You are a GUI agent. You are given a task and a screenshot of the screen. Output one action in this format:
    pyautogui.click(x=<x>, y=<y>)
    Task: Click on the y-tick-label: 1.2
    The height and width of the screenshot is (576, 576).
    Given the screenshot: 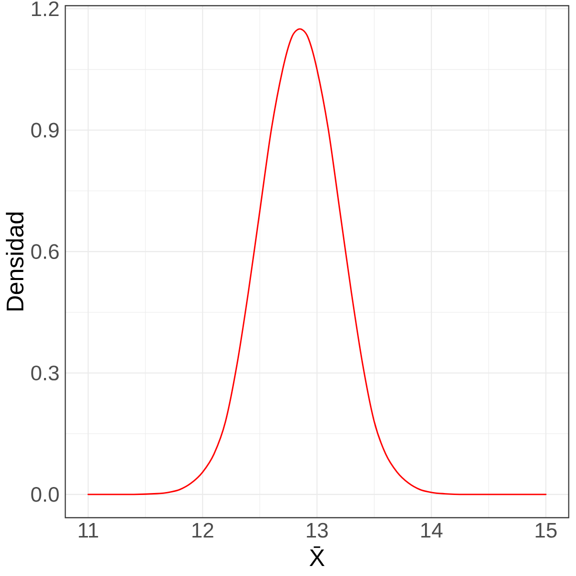 What is the action you would take?
    pyautogui.click(x=45, y=8)
    